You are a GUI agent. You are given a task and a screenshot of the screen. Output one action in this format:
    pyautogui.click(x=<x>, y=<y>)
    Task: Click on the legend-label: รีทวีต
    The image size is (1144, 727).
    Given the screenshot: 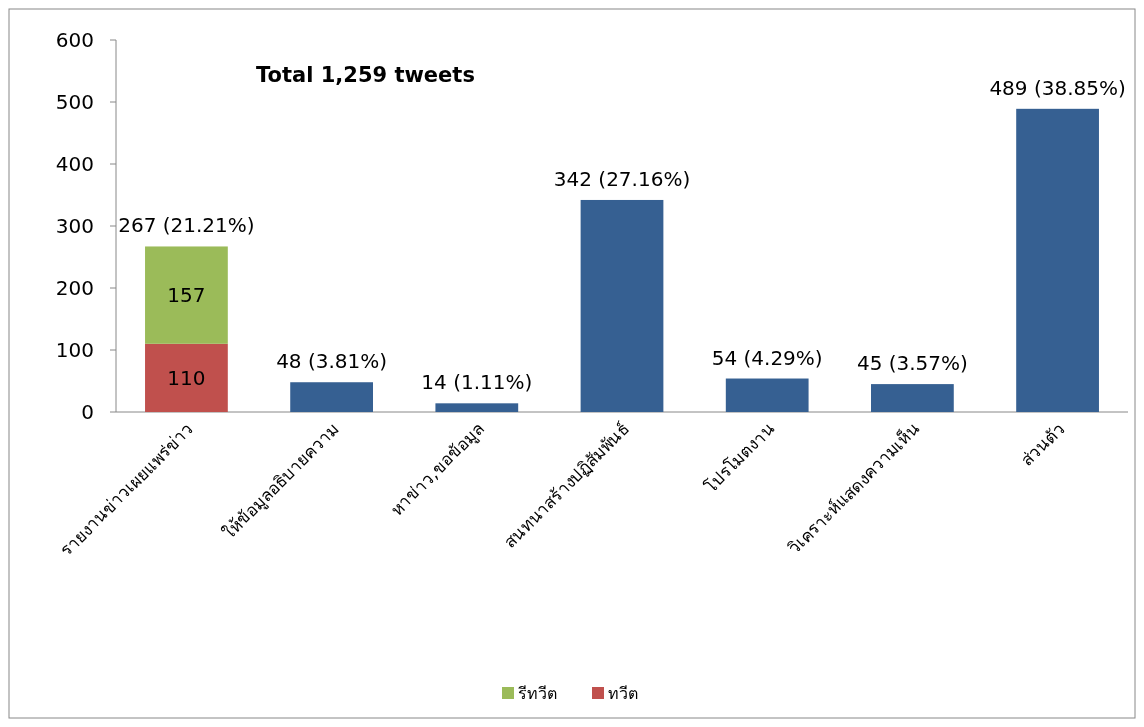 What is the action you would take?
    pyautogui.click(x=537, y=693)
    